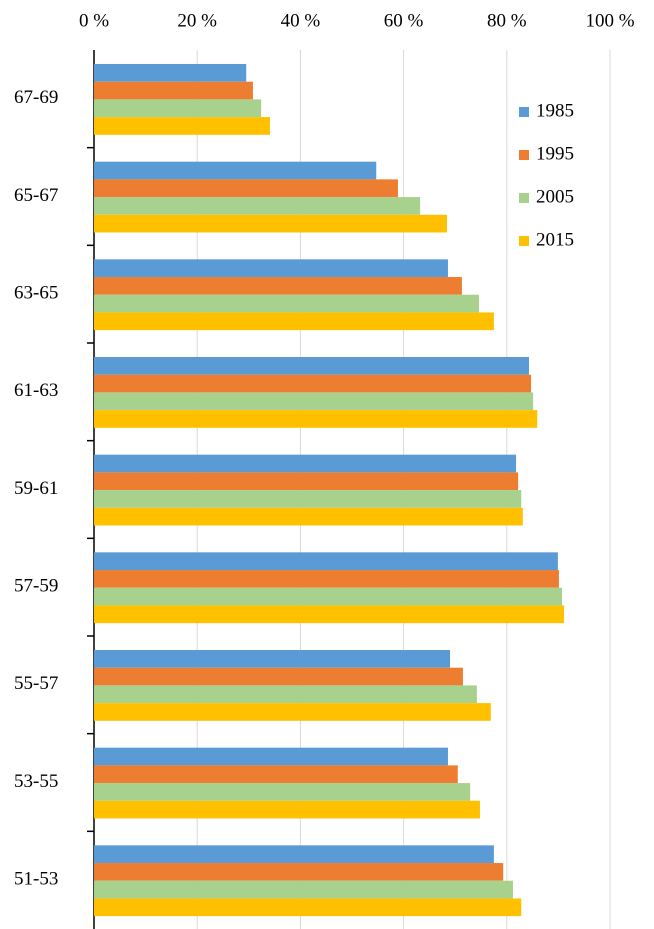  I want to click on x-tick-label: 20 %, so click(197, 20).